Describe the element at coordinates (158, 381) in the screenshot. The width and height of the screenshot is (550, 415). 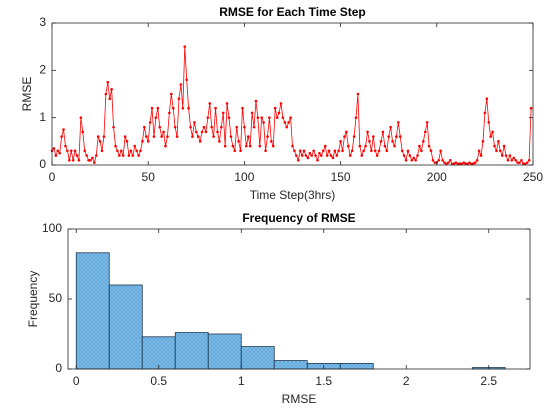
I see `x-tick-label: 0.5` at that location.